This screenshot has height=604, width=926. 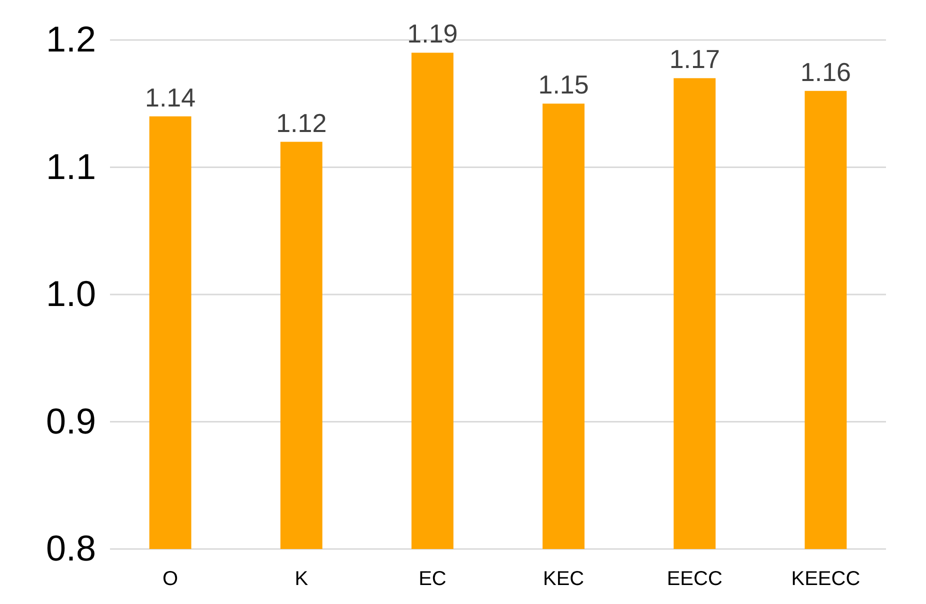 I want to click on x-tick-label: KEC, so click(x=563, y=579).